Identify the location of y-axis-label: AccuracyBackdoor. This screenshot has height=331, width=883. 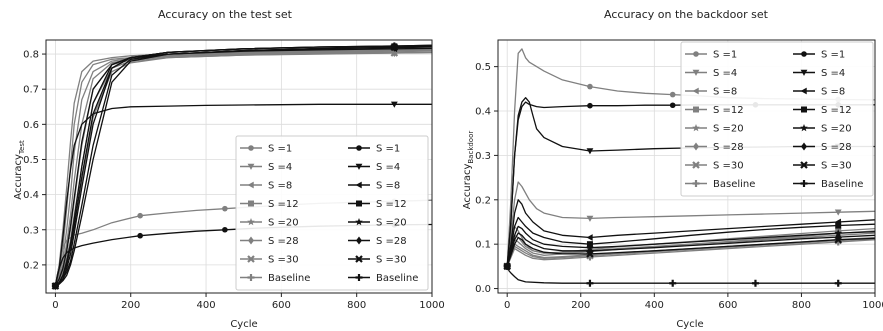
(468, 170).